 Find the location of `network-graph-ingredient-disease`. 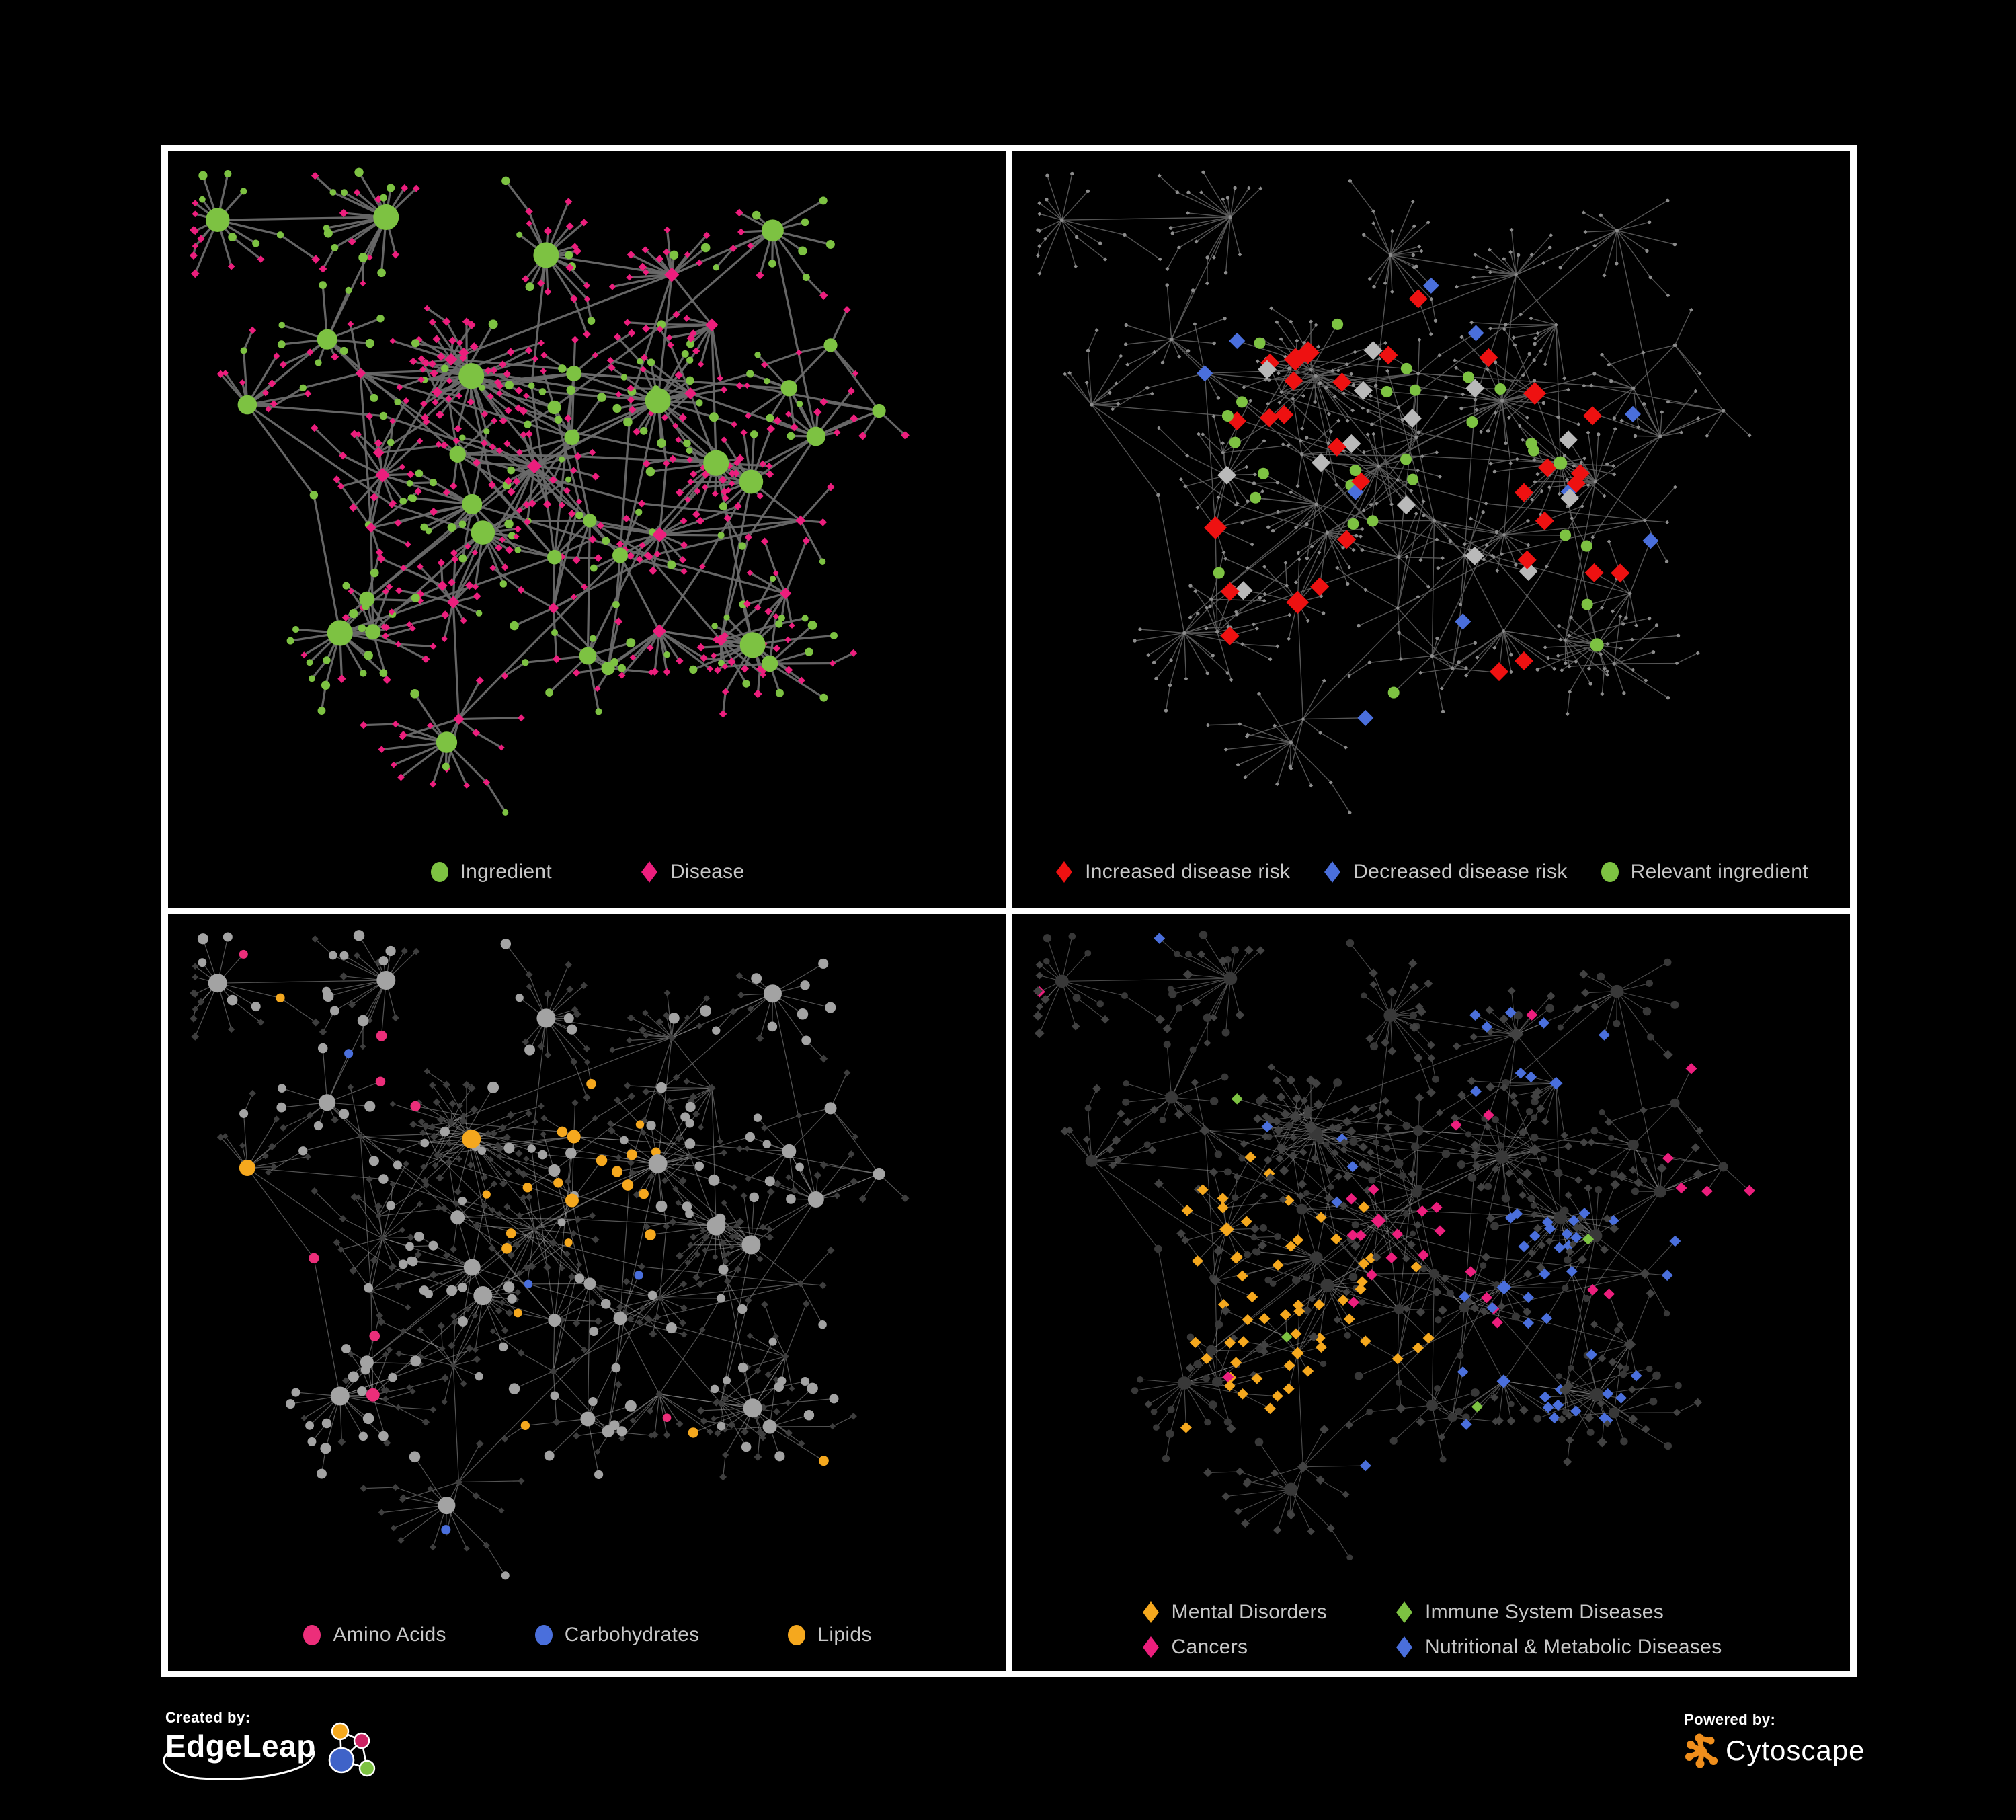

network-graph-ingredient-disease is located at coordinates (549, 491).